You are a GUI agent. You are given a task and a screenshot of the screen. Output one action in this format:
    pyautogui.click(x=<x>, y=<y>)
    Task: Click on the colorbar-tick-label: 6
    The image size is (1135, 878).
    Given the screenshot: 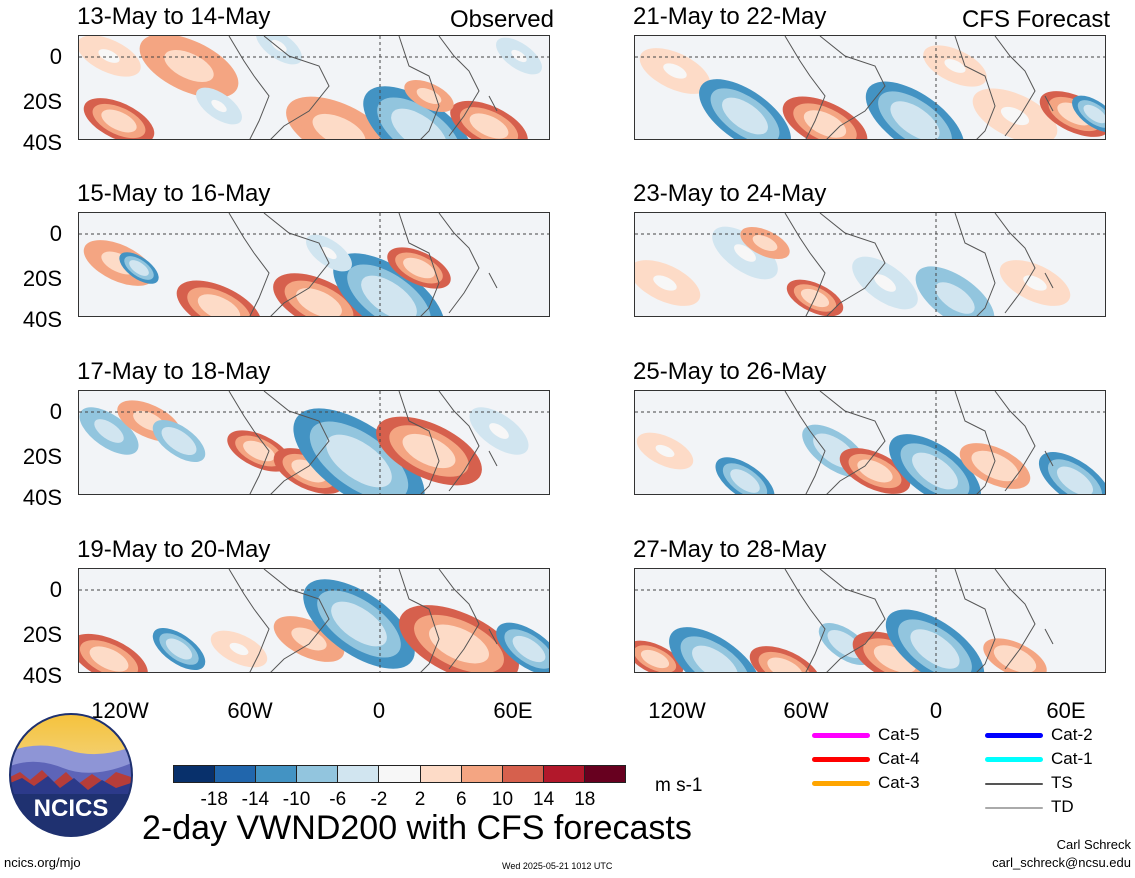 What is the action you would take?
    pyautogui.click(x=461, y=799)
    